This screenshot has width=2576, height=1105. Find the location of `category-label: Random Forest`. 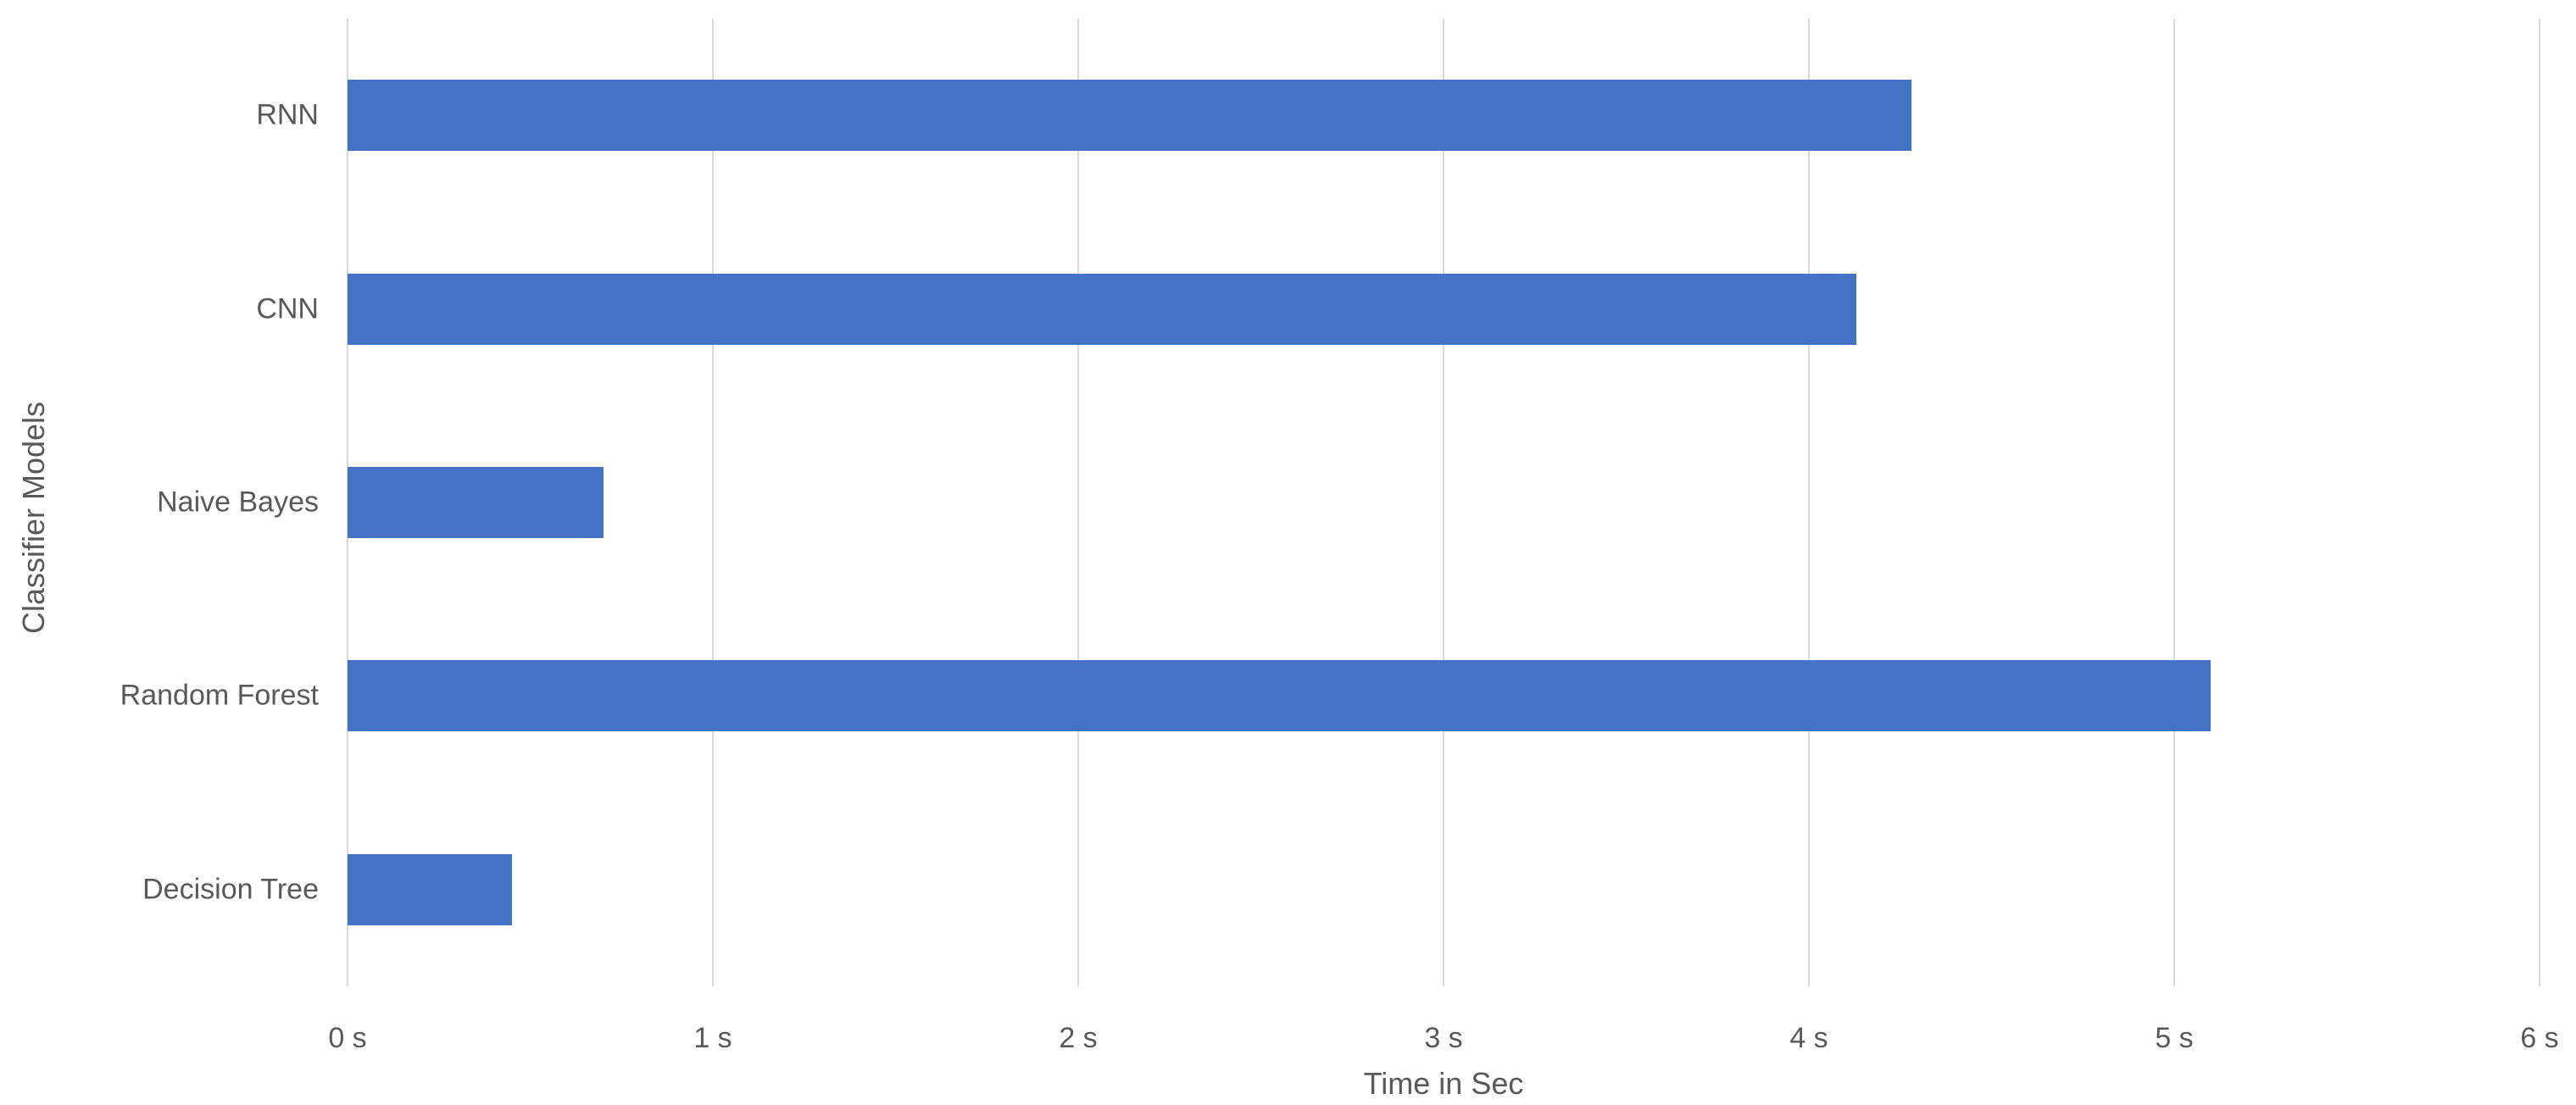

category-label: Random Forest is located at coordinates (219, 695).